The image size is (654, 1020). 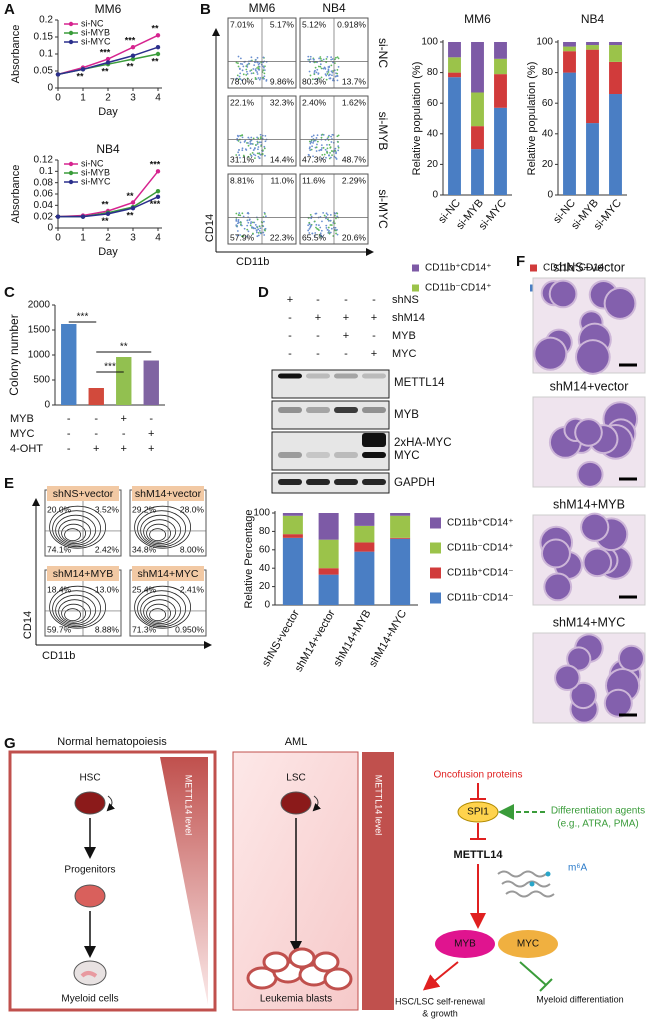 What do you see at coordinates (282, 237) in the screenshot?
I see `quadrant-value: 22.3%` at bounding box center [282, 237].